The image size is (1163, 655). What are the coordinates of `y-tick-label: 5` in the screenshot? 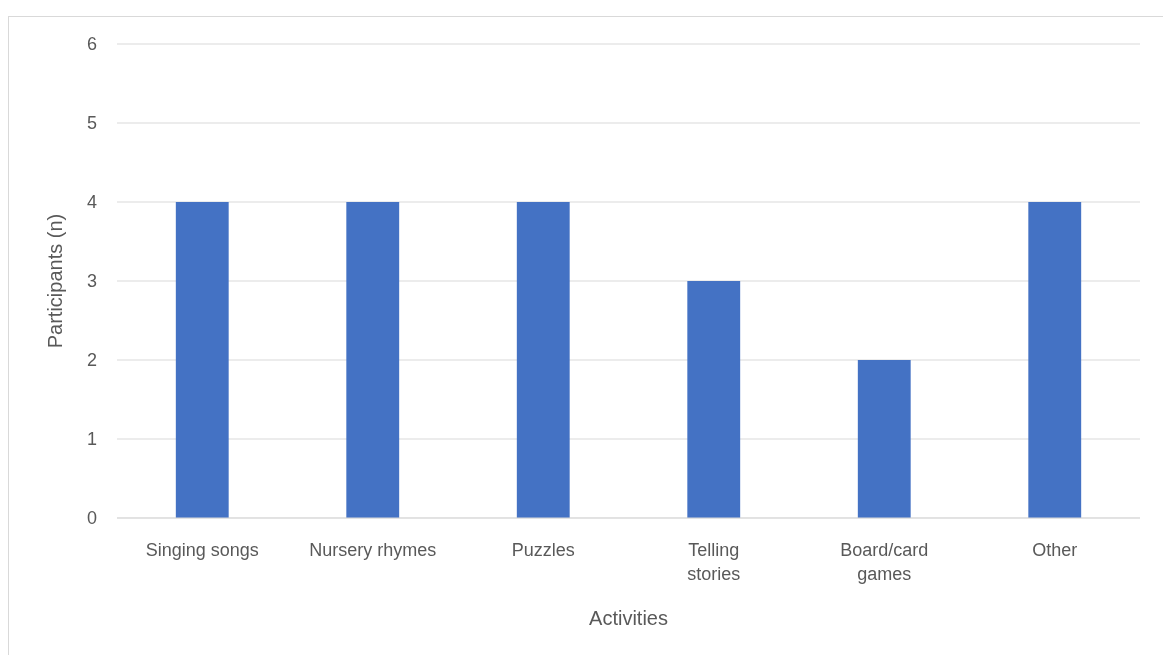 It's located at (91, 123).